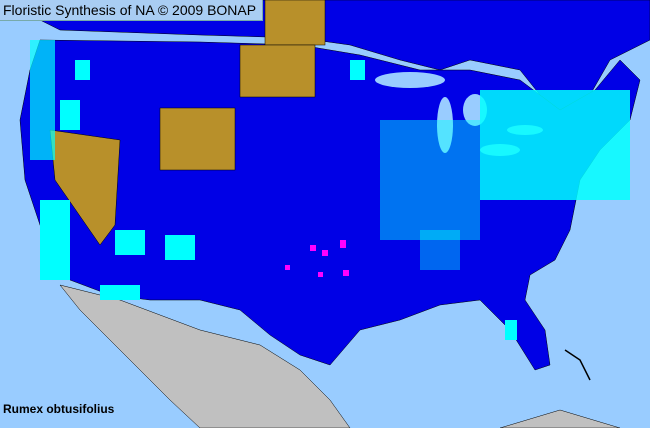  Describe the element at coordinates (577, 365) in the screenshot. I see `bahamas` at that location.